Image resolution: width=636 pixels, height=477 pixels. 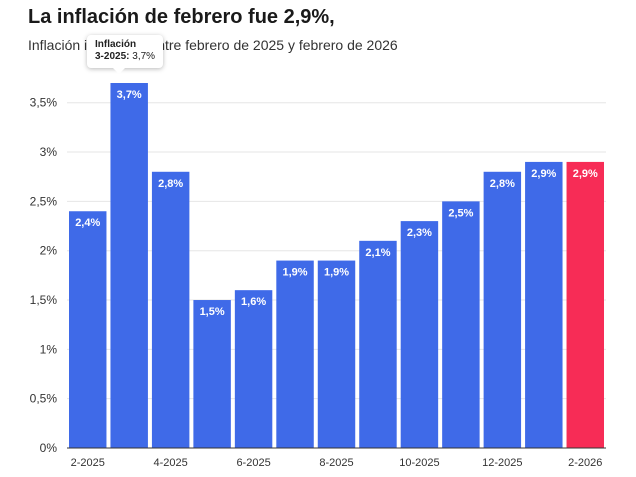 What do you see at coordinates (585, 304) in the screenshot?
I see `bar-2-2026` at bounding box center [585, 304].